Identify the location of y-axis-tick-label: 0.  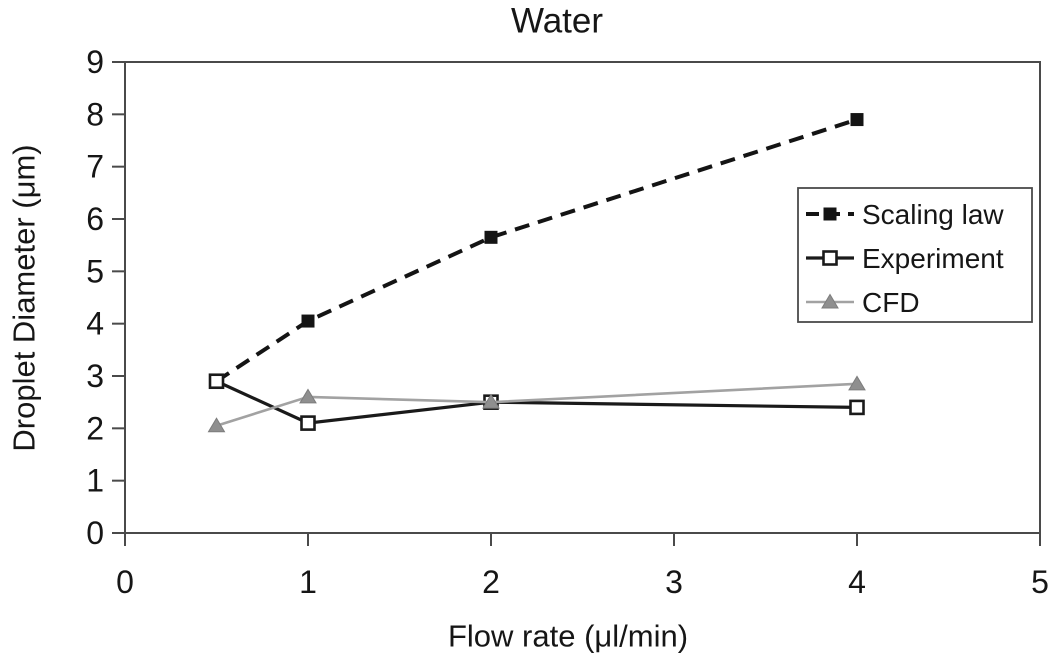
(95, 533).